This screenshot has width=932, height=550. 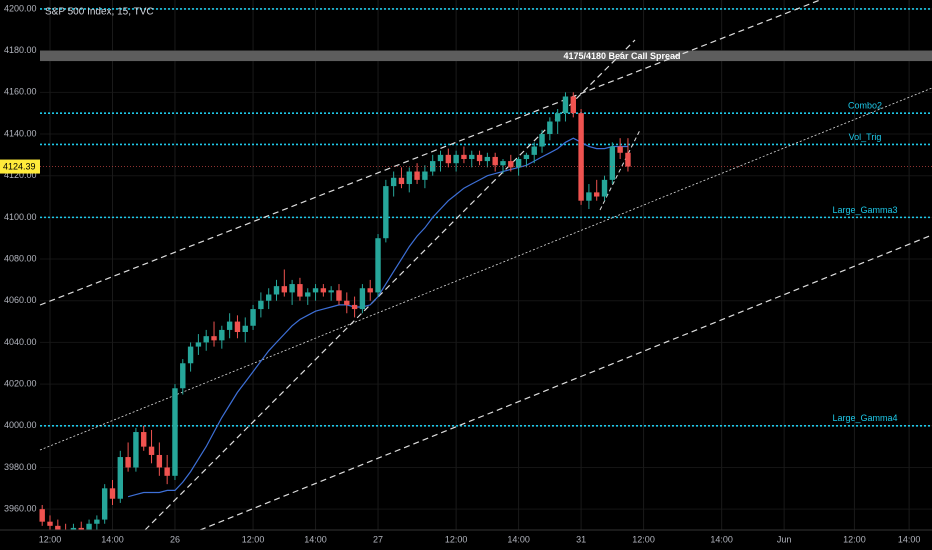 I want to click on x-tick-label: 27, so click(x=378, y=539).